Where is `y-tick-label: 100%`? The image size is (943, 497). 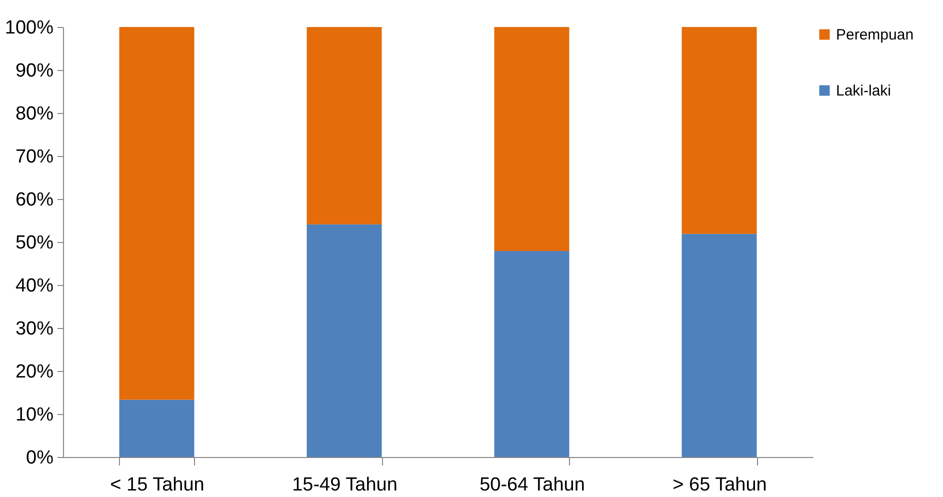
y-tick-label: 100% is located at coordinates (29, 28).